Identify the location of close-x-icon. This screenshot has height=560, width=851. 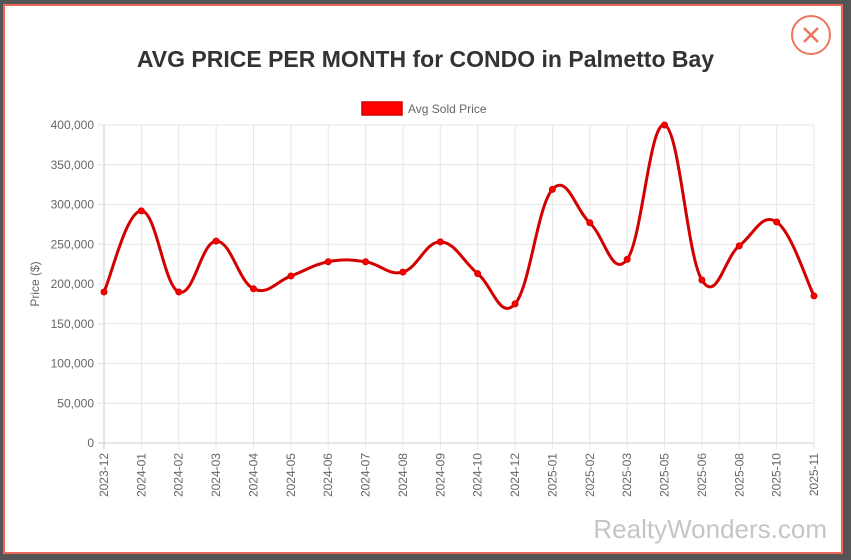
(811, 35).